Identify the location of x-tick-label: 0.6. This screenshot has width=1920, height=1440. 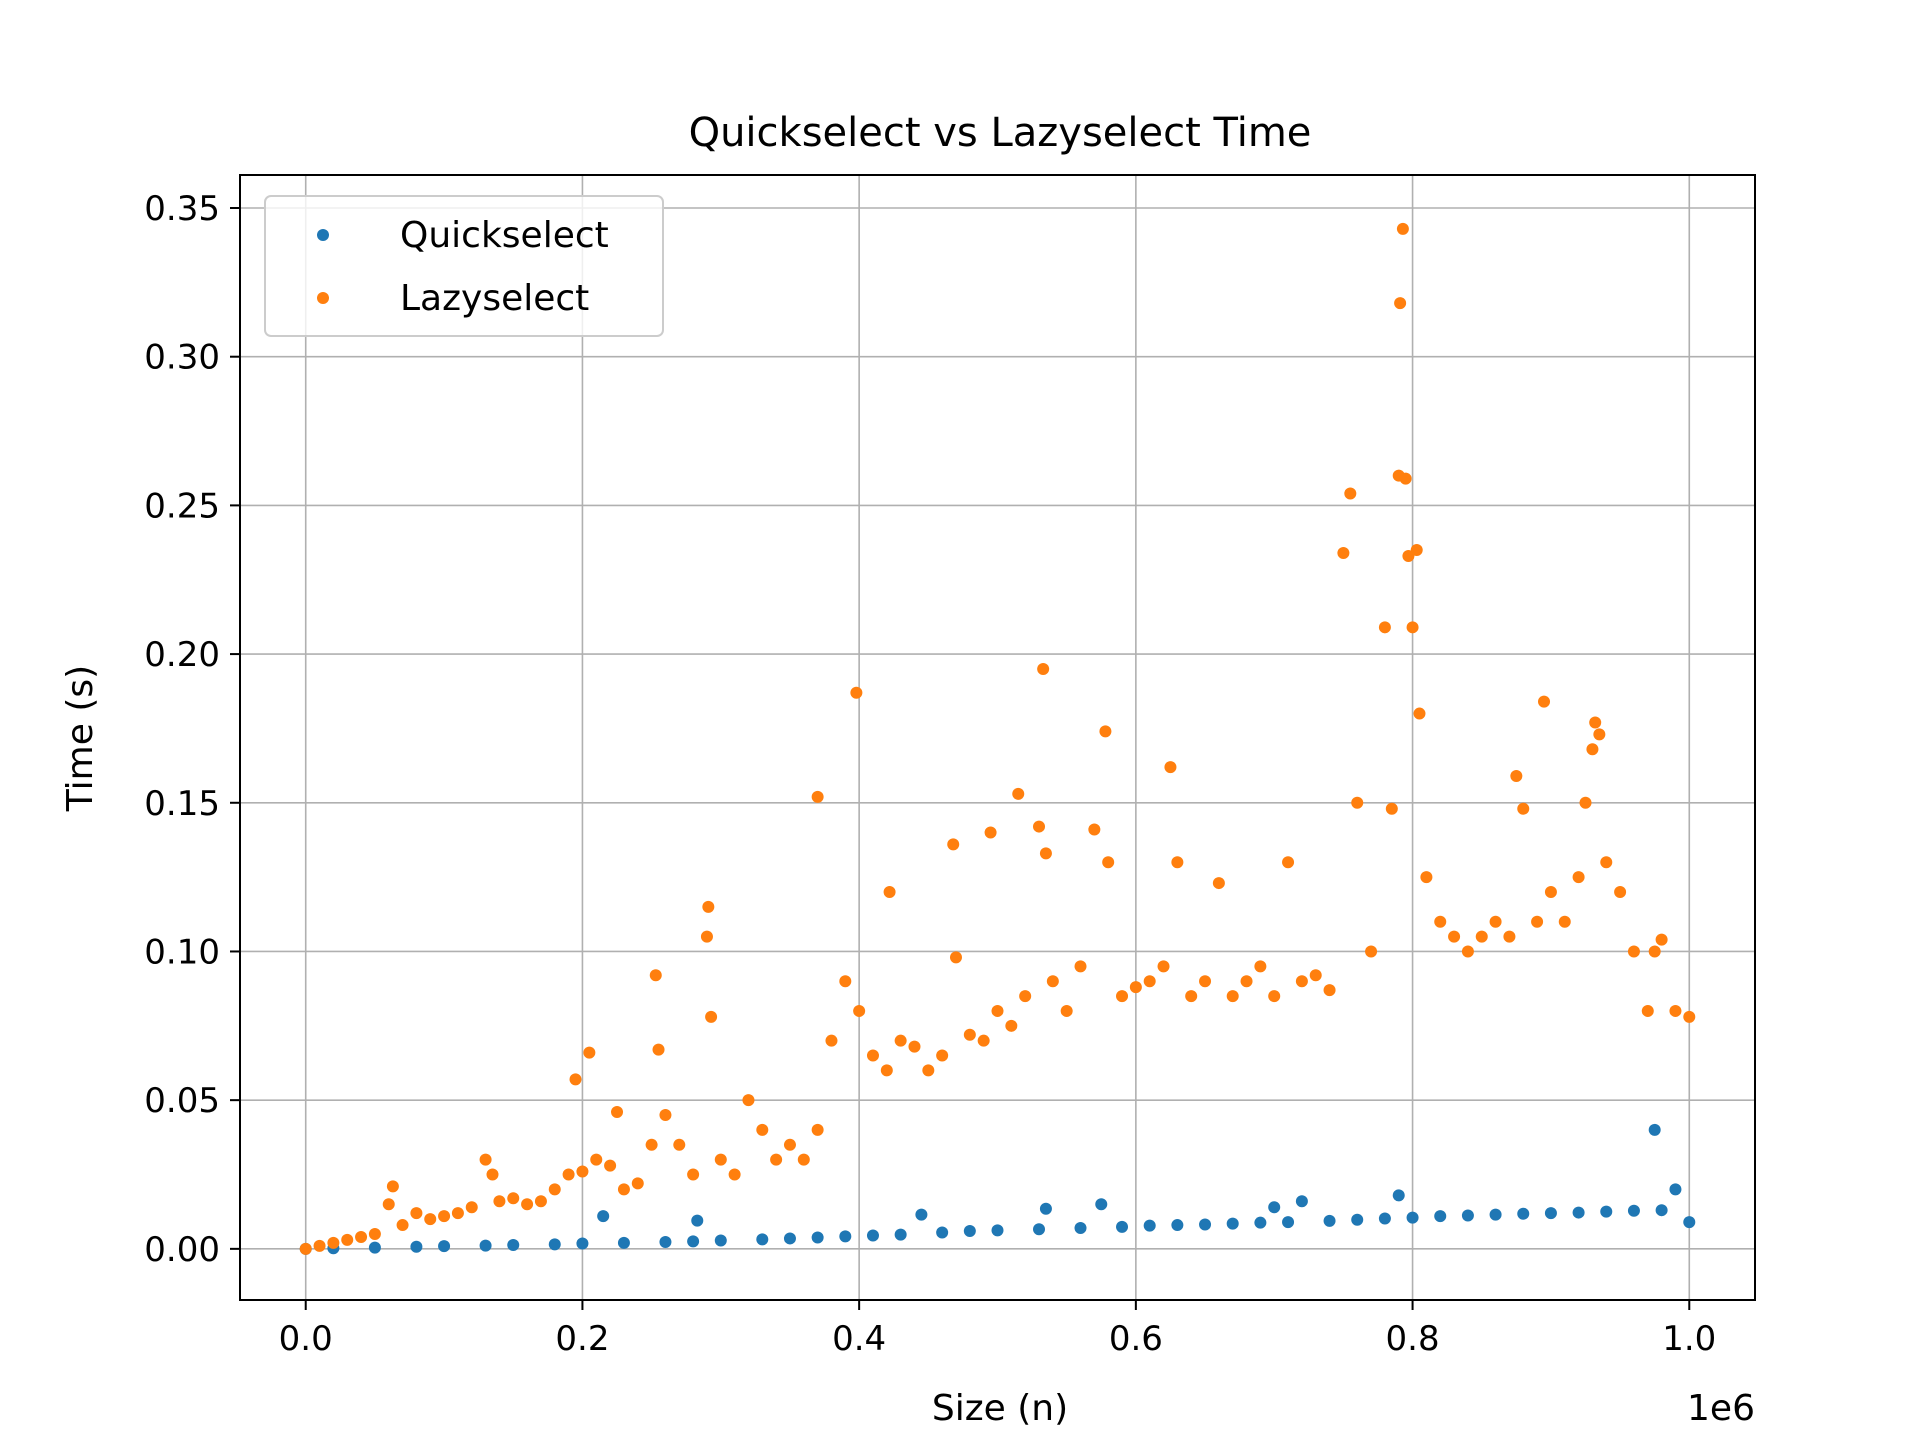
(1136, 1339).